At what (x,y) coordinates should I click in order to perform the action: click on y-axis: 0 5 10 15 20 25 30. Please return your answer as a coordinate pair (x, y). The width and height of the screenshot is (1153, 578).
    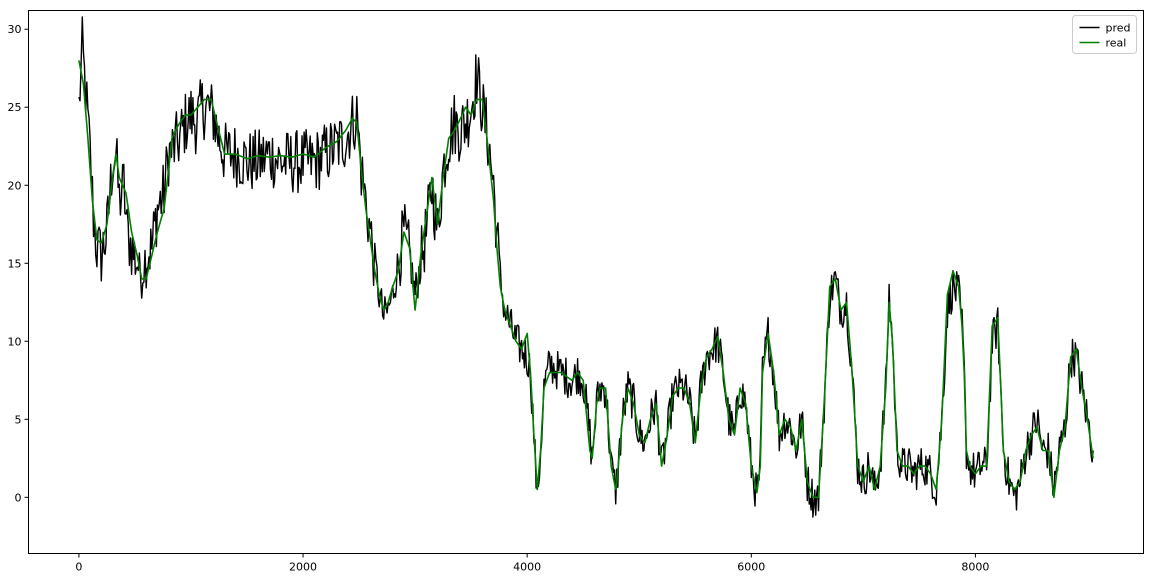
    Looking at the image, I should click on (18, 263).